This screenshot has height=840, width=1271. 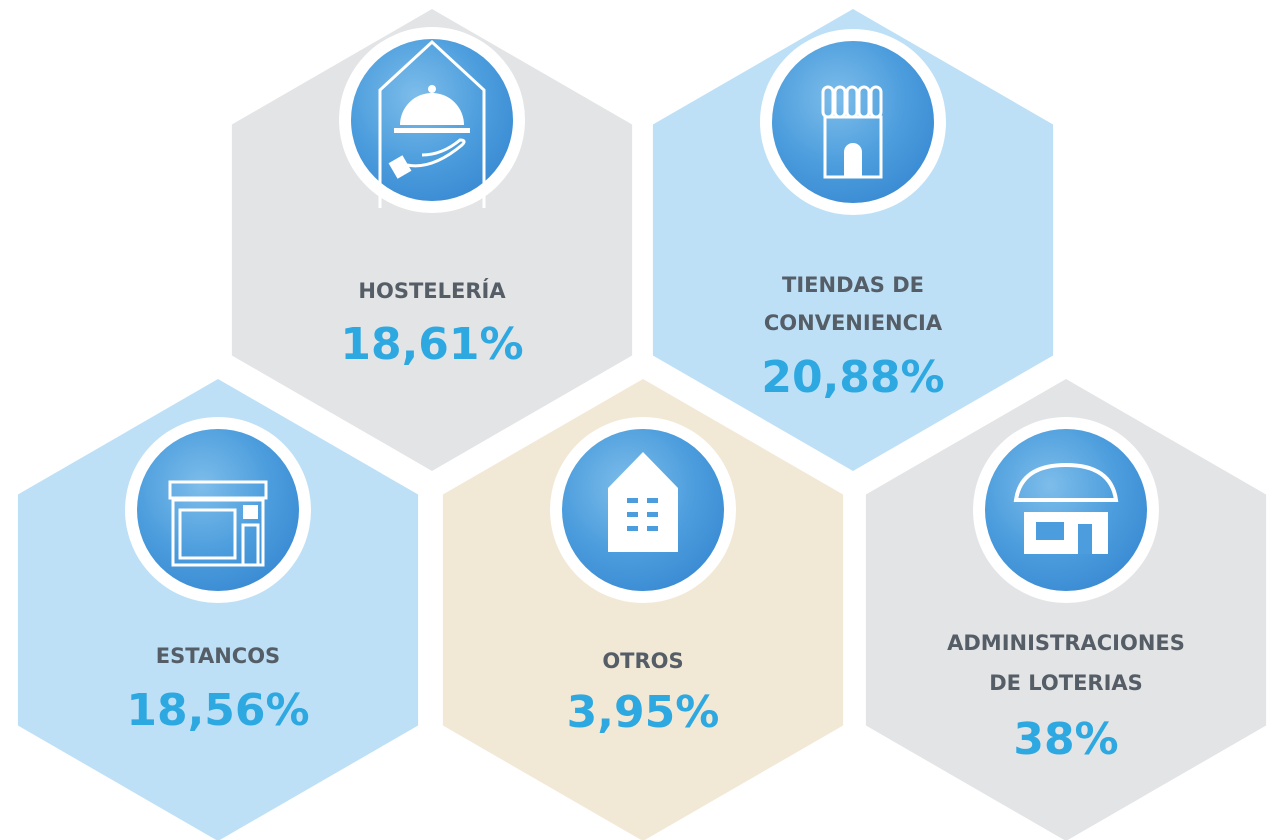 What do you see at coordinates (217, 710) in the screenshot?
I see `category-value: 18,56%` at bounding box center [217, 710].